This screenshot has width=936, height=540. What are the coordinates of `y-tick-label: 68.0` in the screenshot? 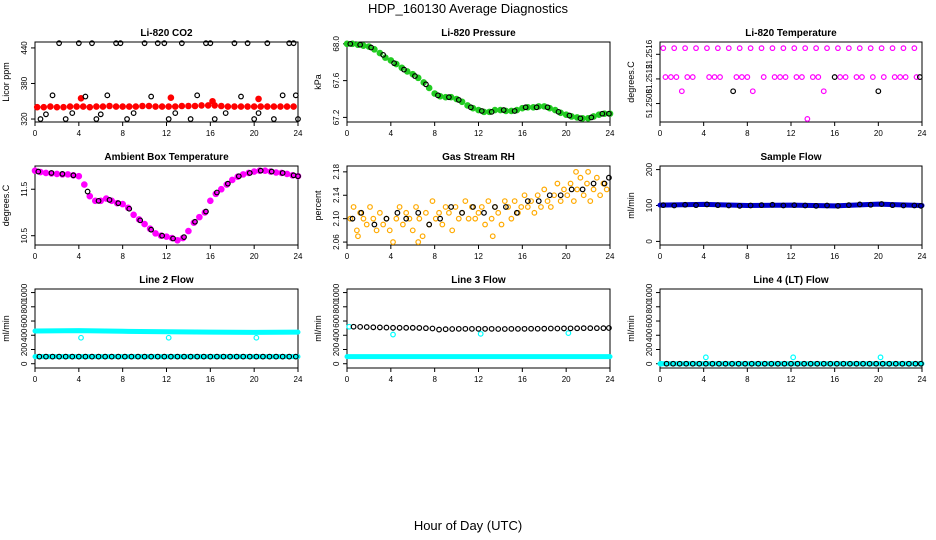 It's located at (336, 44).